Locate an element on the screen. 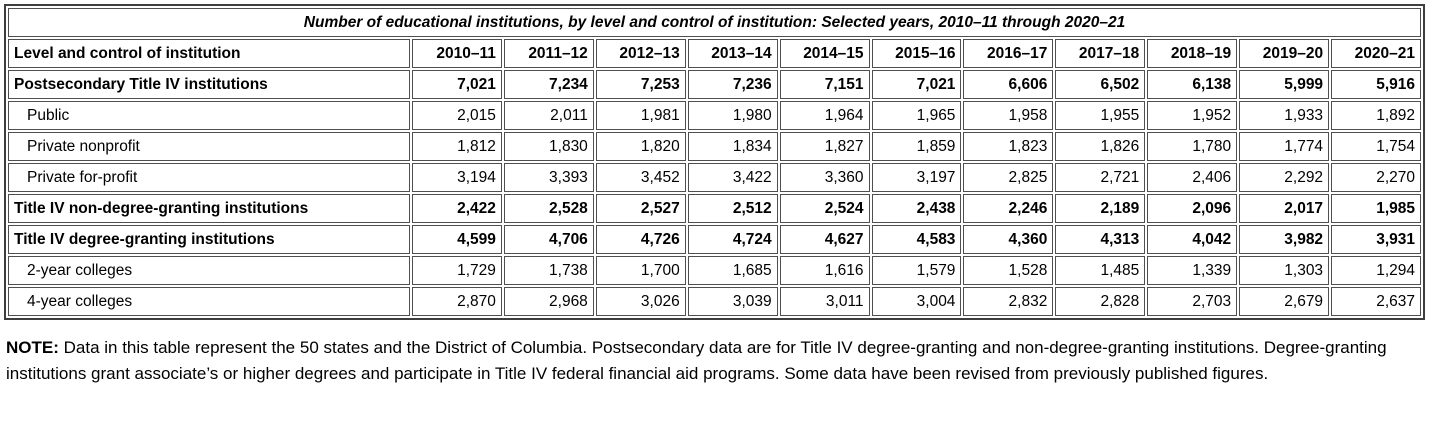 This screenshot has height=431, width=1430. data-cell: 1,579 is located at coordinates (916, 270).